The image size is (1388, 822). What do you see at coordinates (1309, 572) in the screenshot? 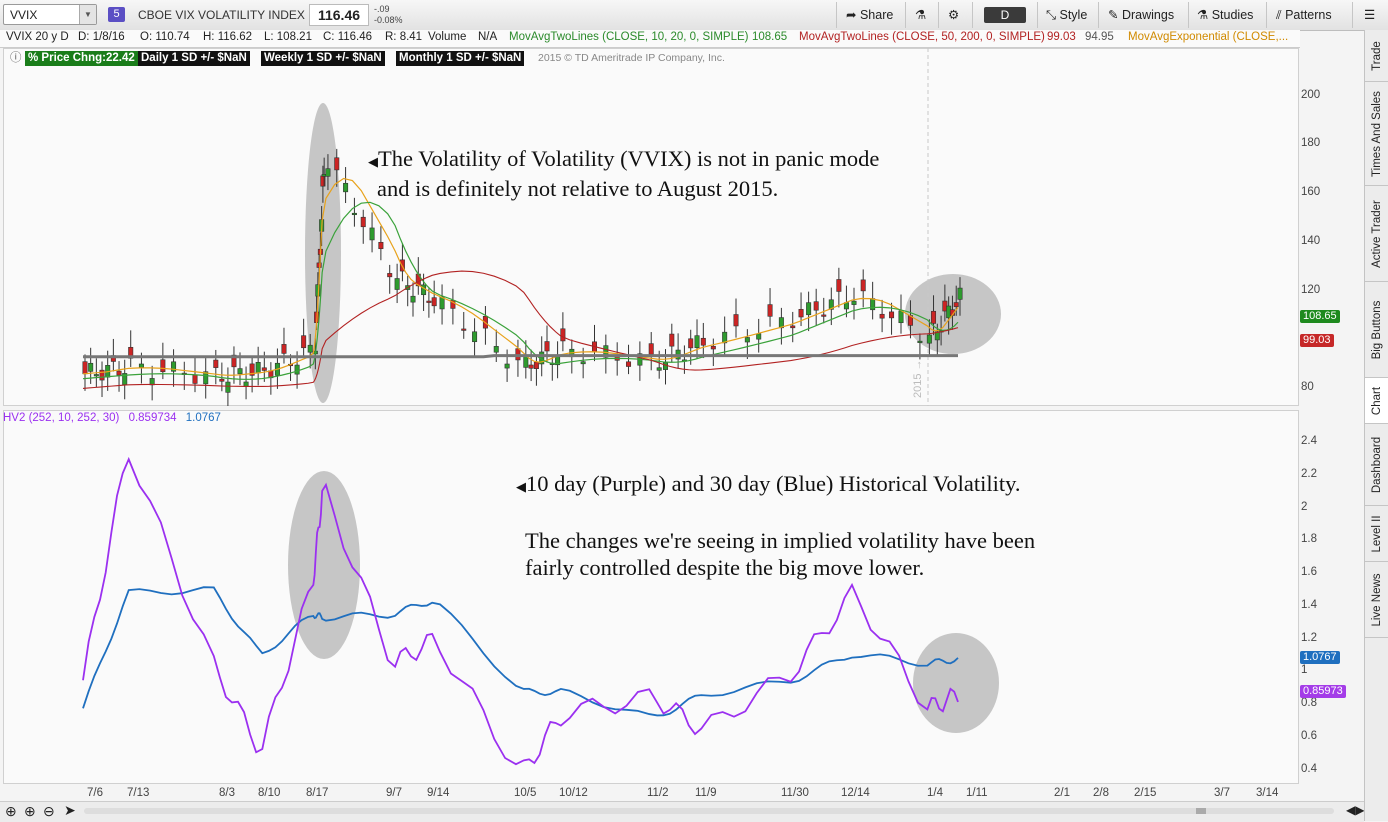
I see `hv-tick: 1.6` at bounding box center [1309, 572].